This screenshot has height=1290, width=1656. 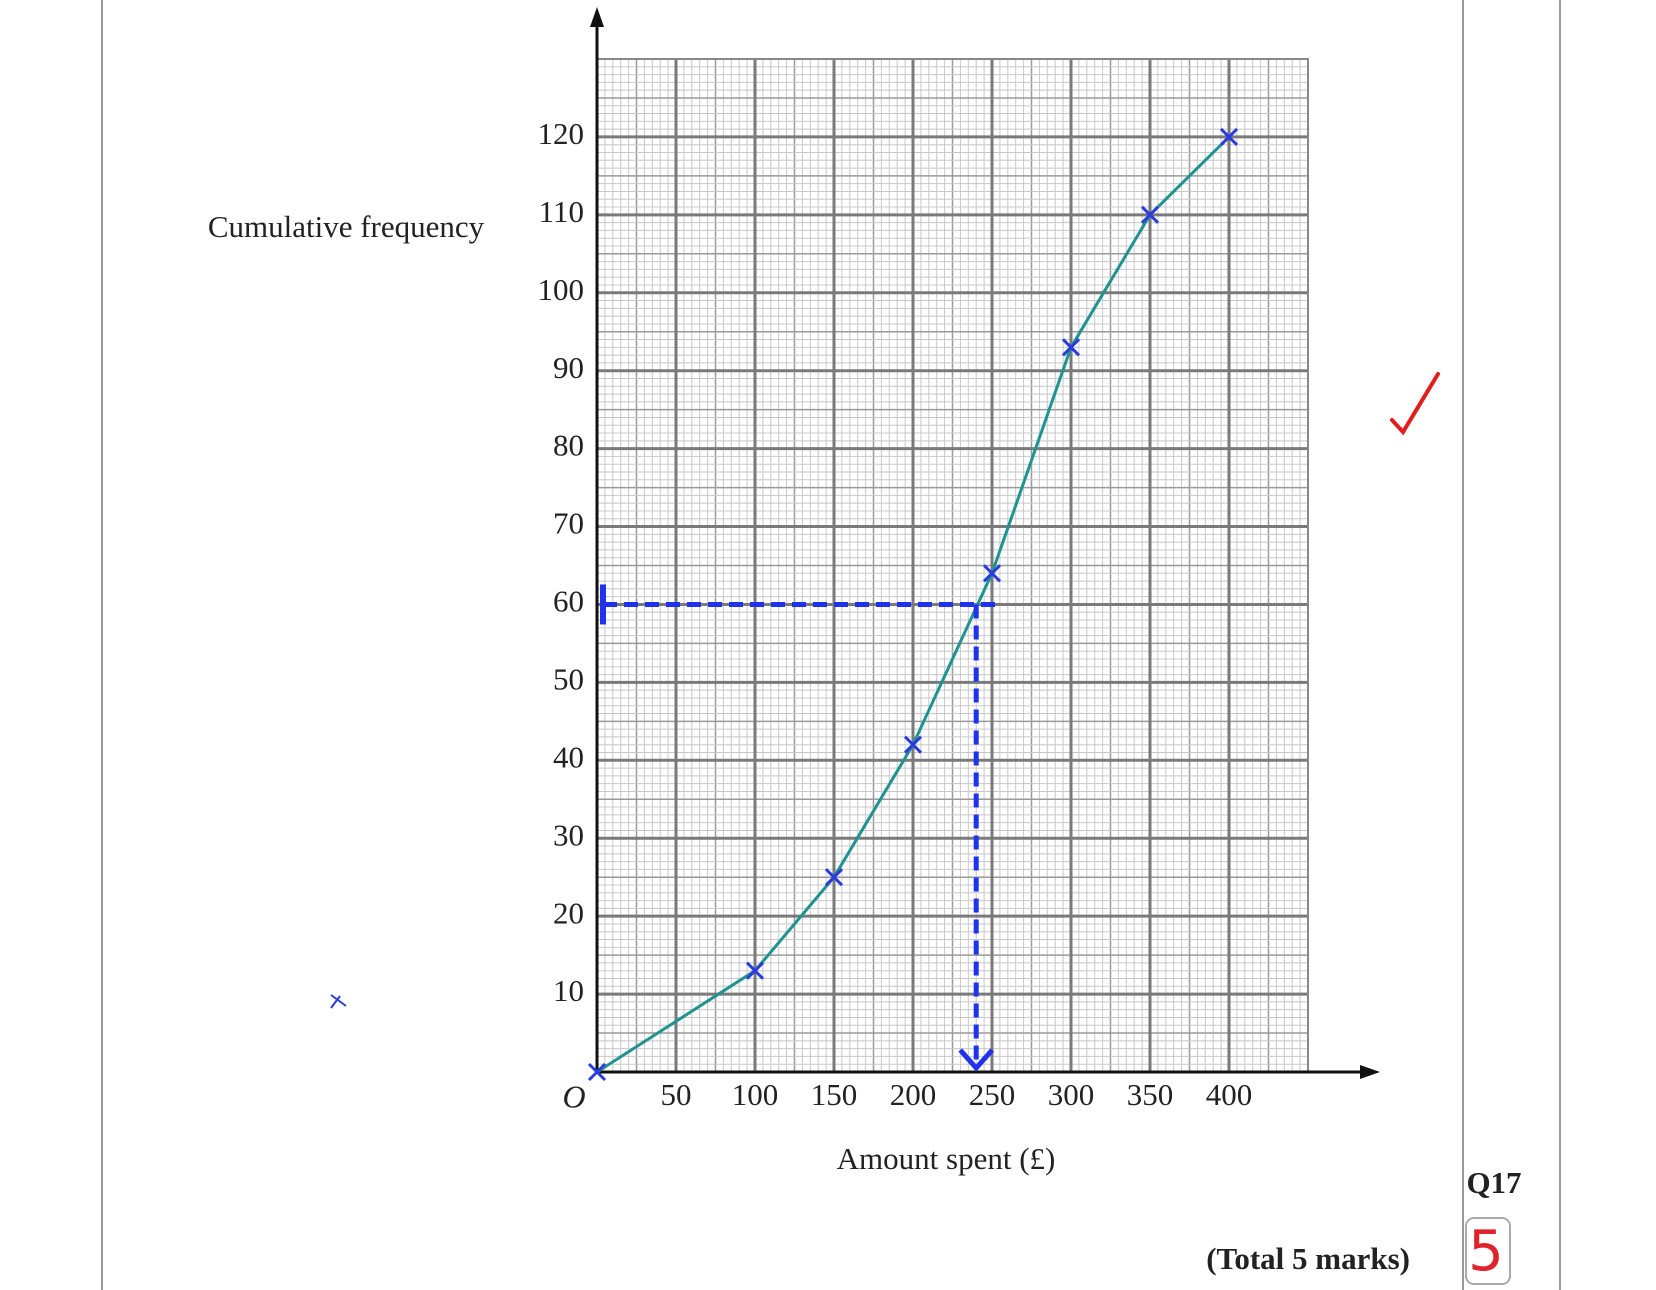 What do you see at coordinates (568, 445) in the screenshot?
I see `y-tick-label: 80` at bounding box center [568, 445].